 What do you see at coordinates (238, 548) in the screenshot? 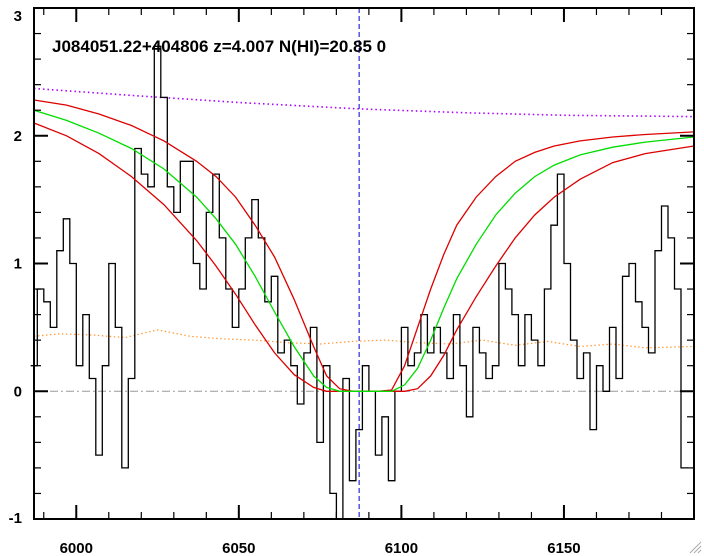
I see `x-tick-label: 6050` at bounding box center [238, 548].